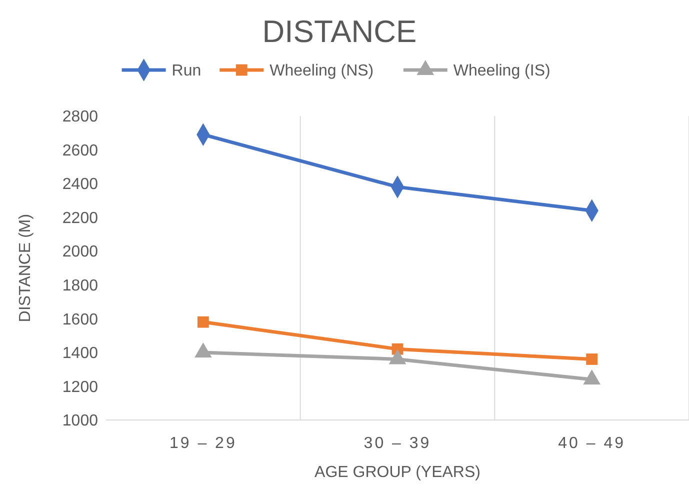 The height and width of the screenshot is (488, 689). What do you see at coordinates (501, 71) in the screenshot?
I see `legend-label: Wheeling (IS)` at bounding box center [501, 71].